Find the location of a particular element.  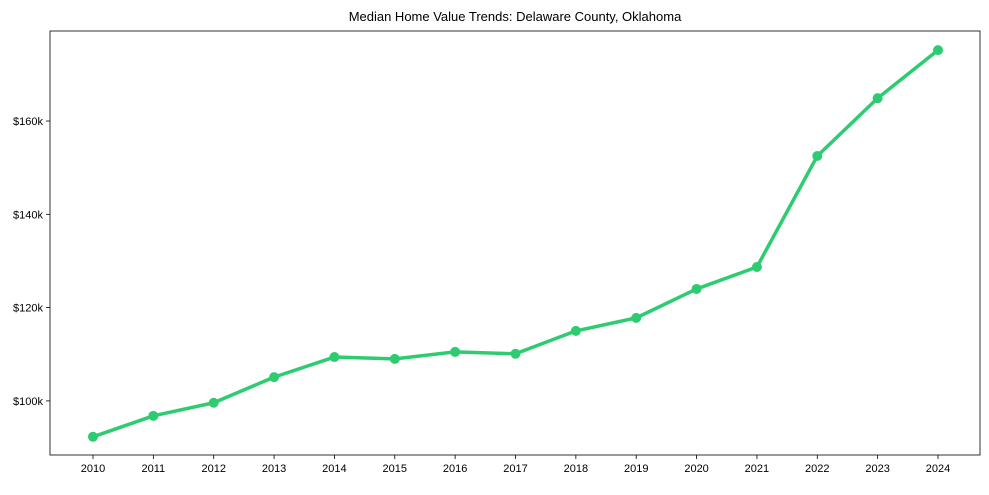

y-tick-label: $120k is located at coordinates (28, 309).